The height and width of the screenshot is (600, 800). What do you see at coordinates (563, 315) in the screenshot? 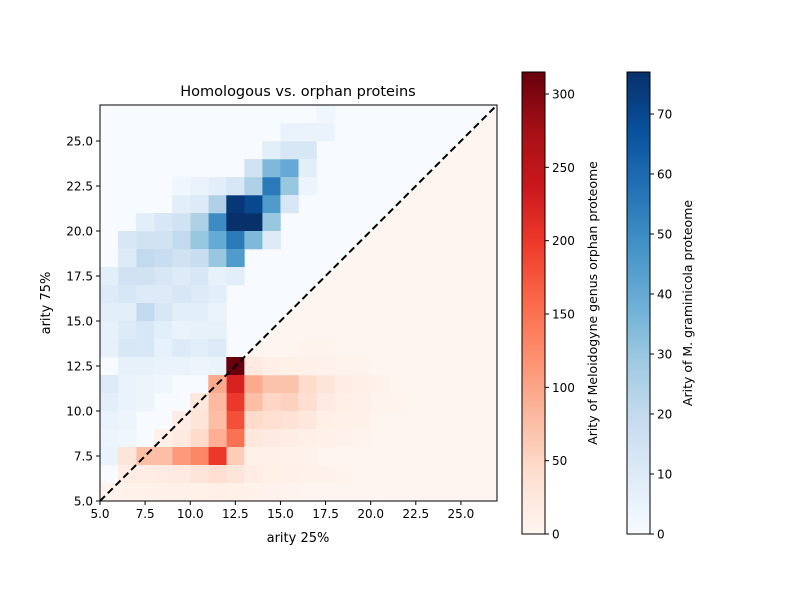
I see `colorbar-tick-label: 150` at bounding box center [563, 315].